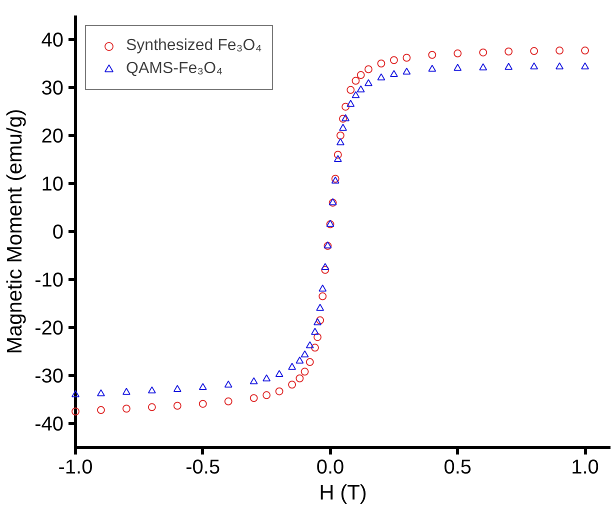 The width and height of the screenshot is (615, 507). What do you see at coordinates (203, 467) in the screenshot?
I see `x-tick-label: -0.5` at bounding box center [203, 467].